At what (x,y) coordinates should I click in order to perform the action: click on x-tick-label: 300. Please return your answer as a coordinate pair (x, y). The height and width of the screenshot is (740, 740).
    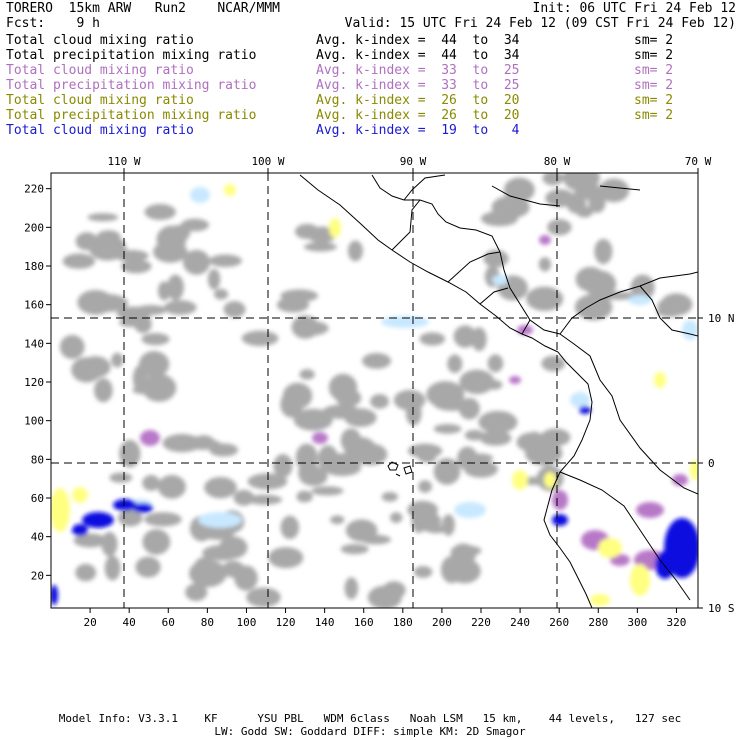
    Looking at the image, I should click on (637, 622).